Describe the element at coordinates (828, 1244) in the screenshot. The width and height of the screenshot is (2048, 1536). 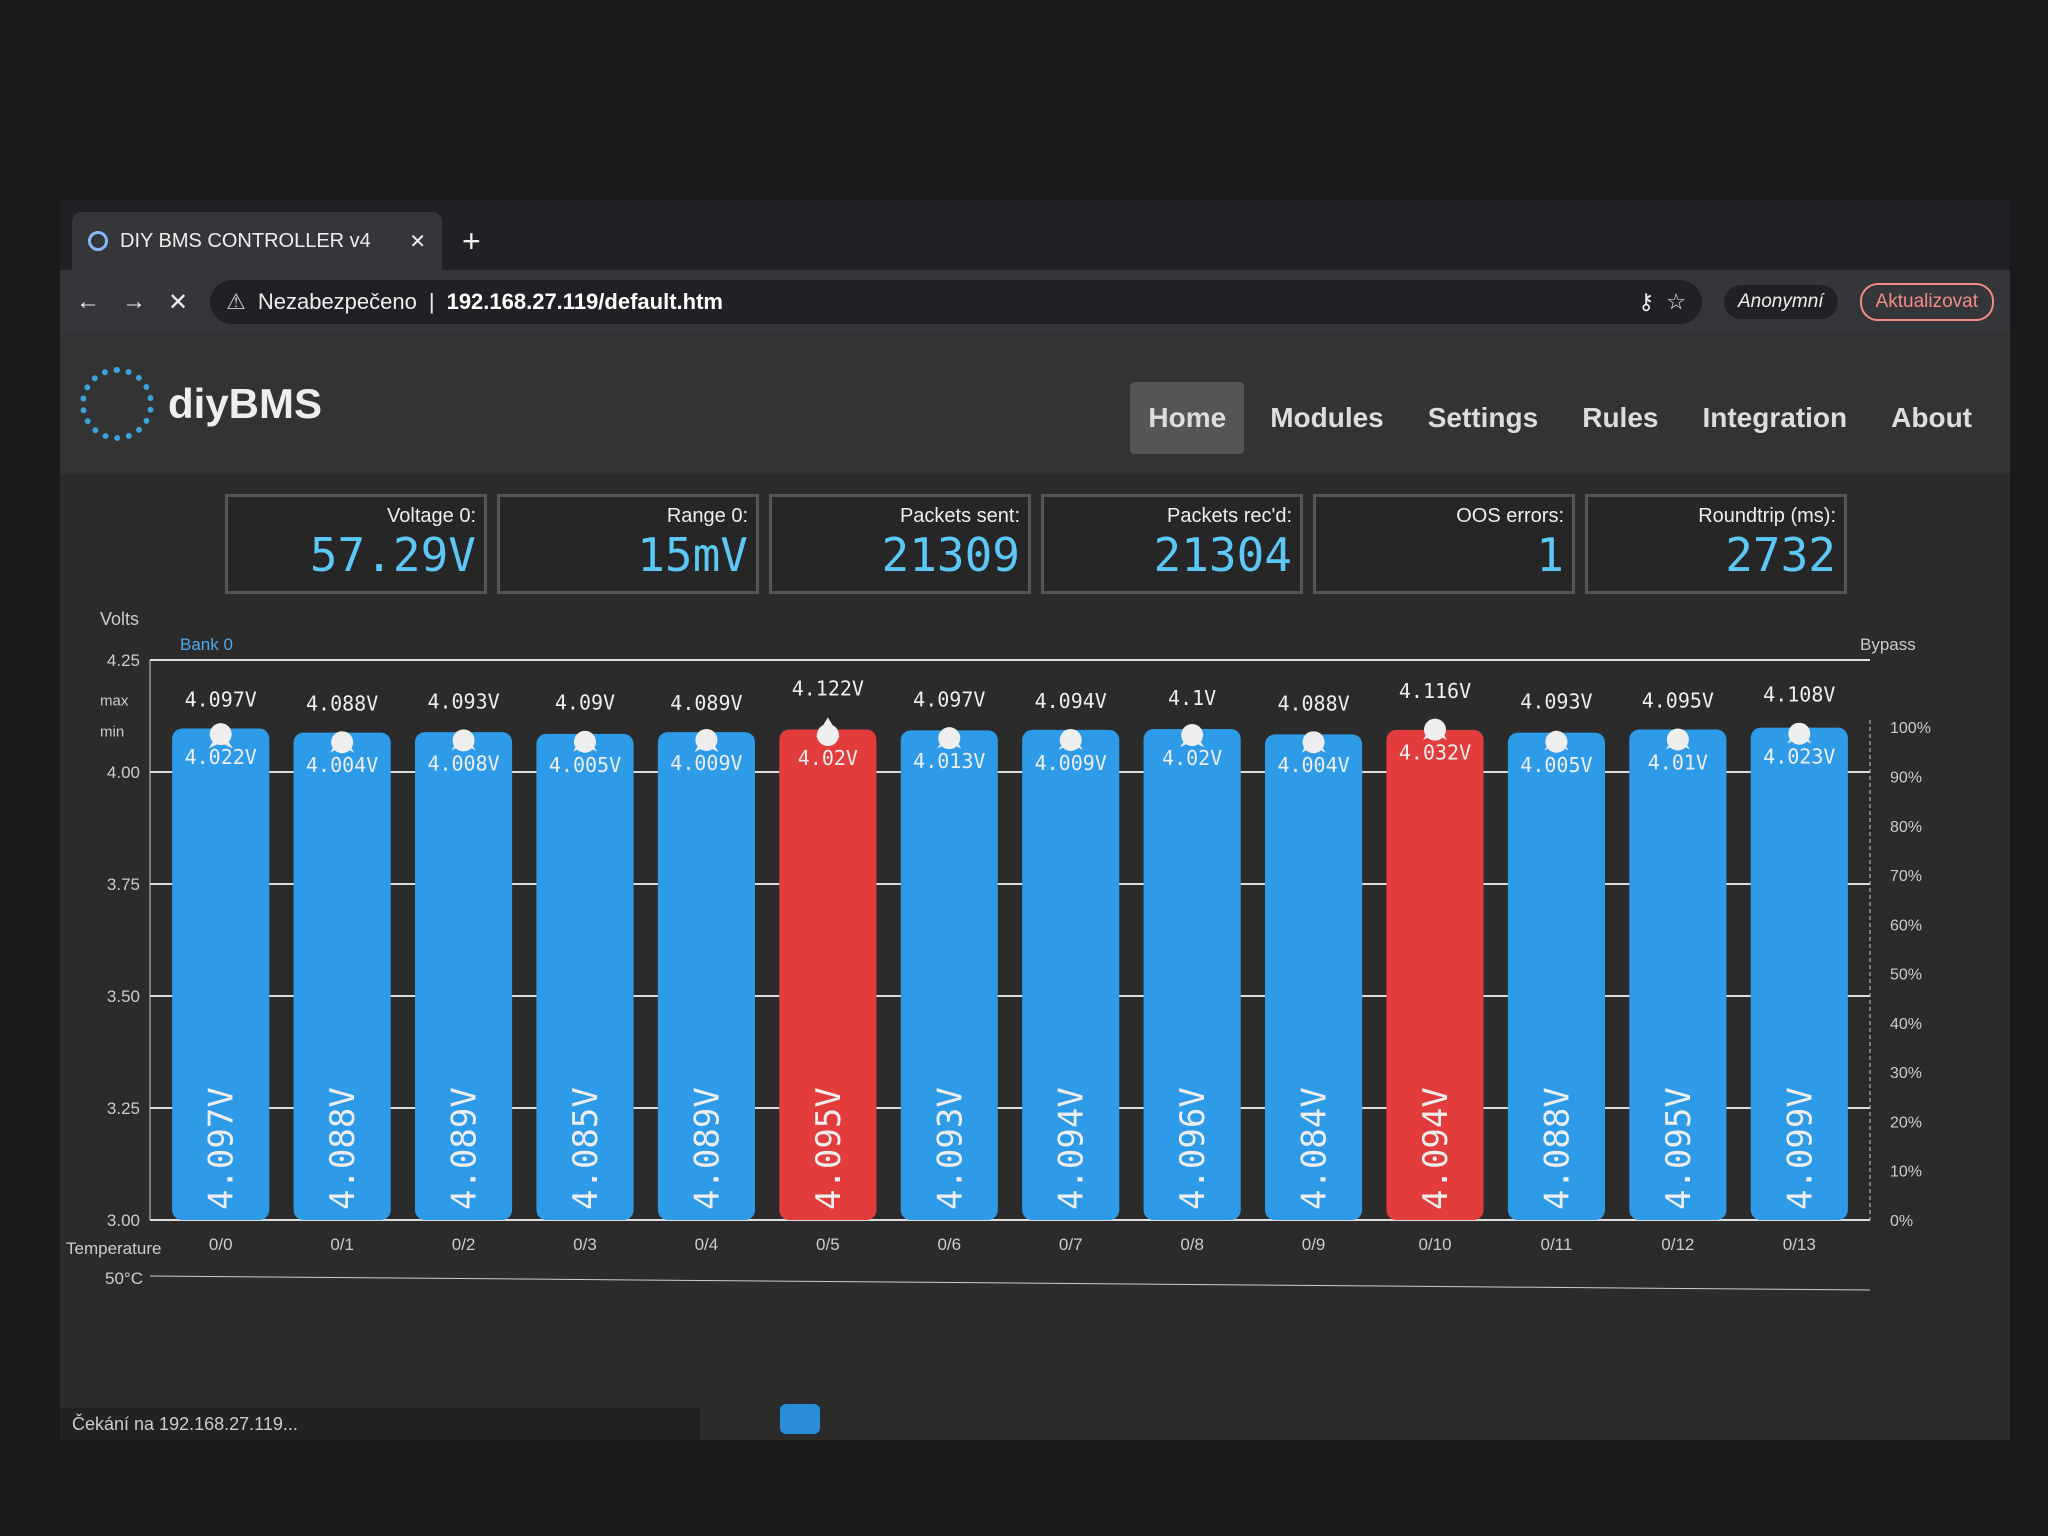
I see `x-tick-label: 0/5` at that location.